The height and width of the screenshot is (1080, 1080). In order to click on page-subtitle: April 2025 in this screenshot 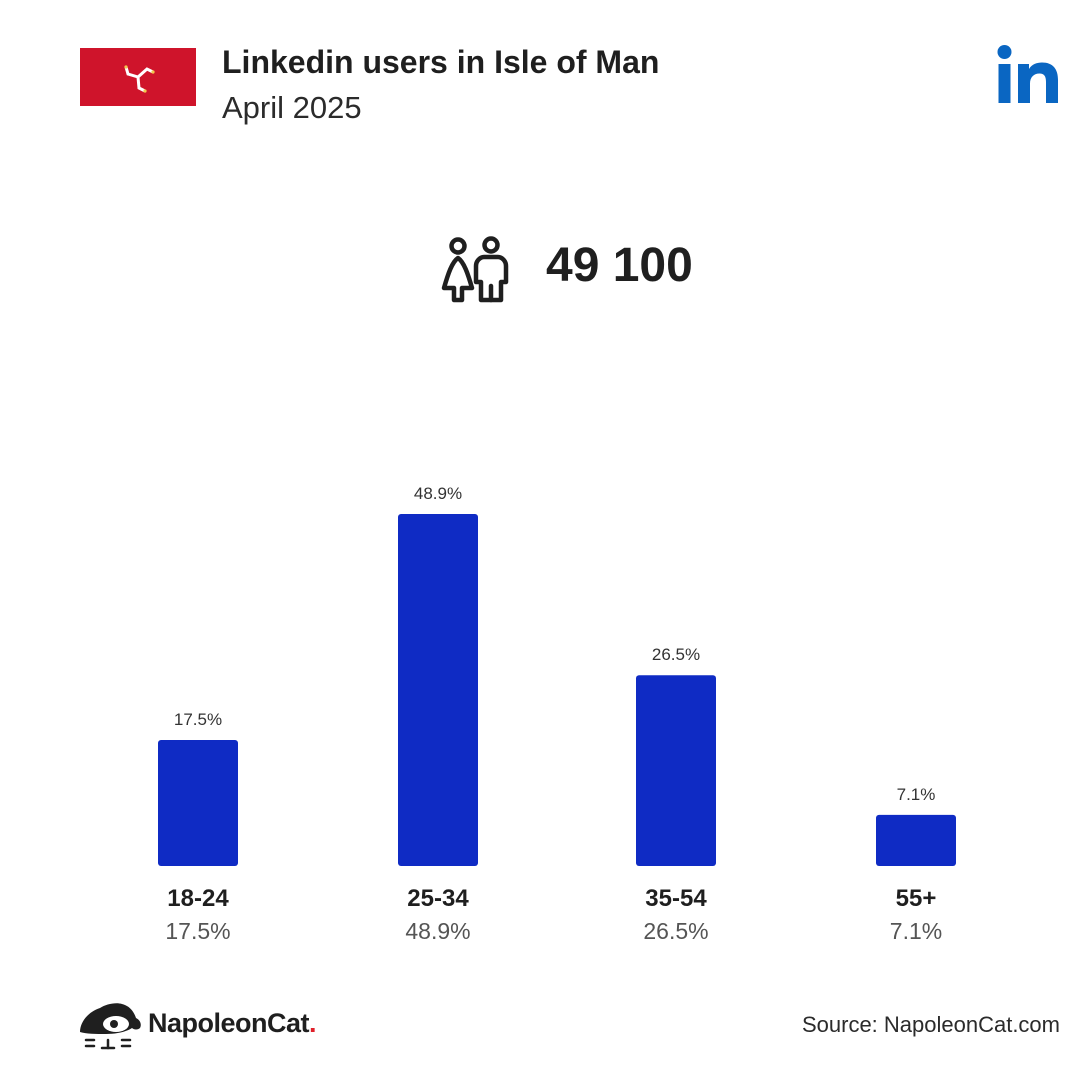, I will do `click(292, 107)`.